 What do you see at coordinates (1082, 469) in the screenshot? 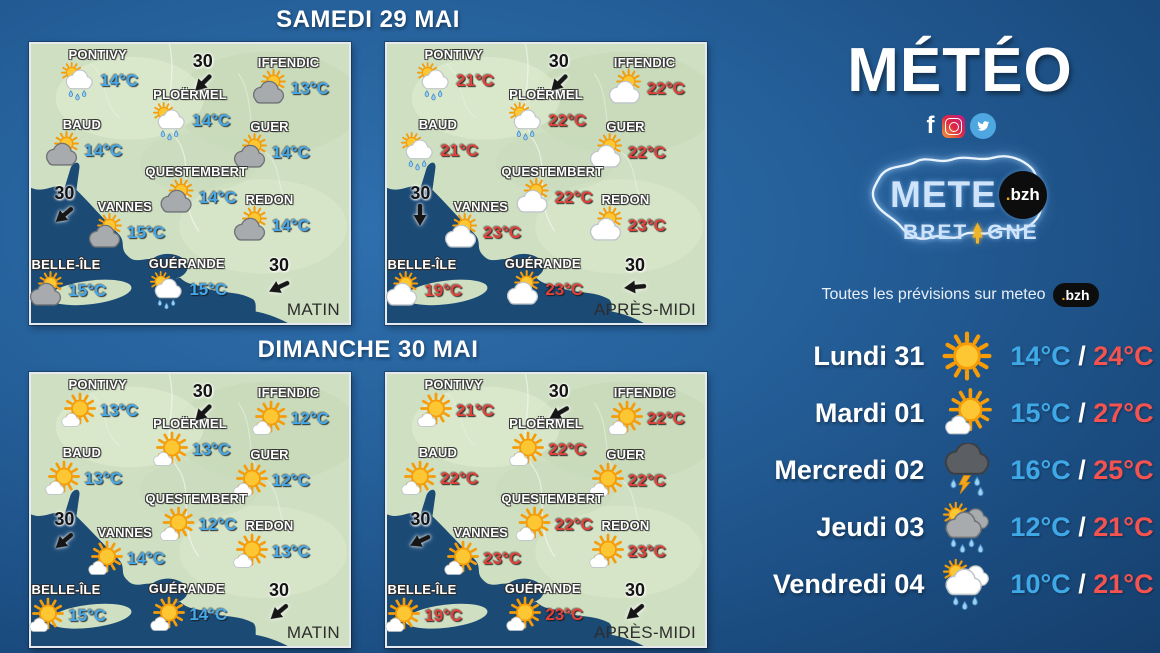
I see `forecast-temps: 16°C / 25°C` at bounding box center [1082, 469].